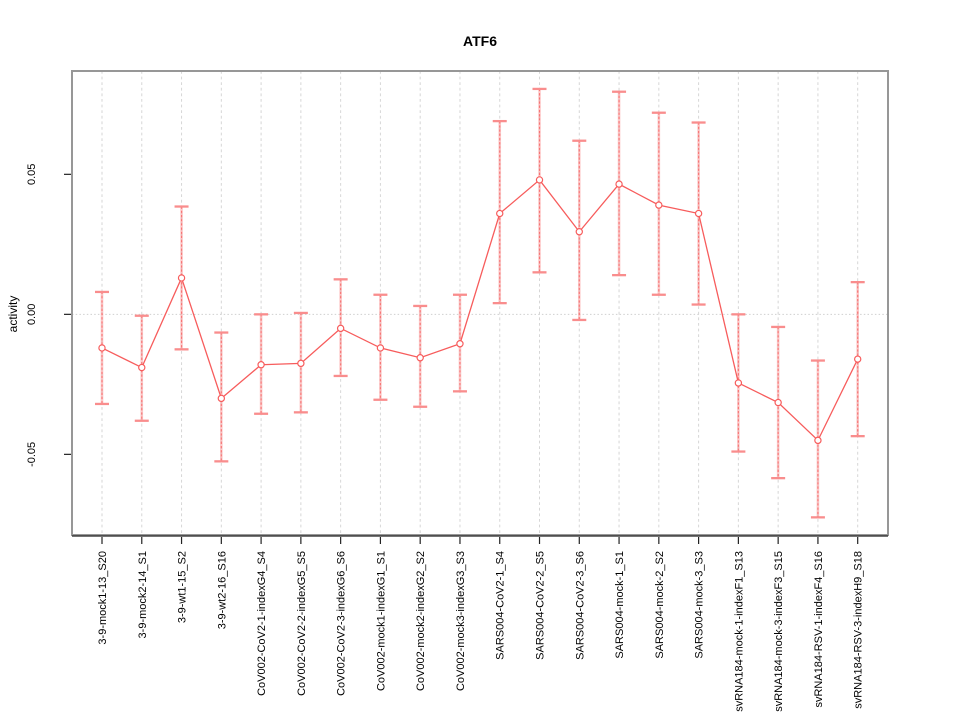 Image resolution: width=960 pixels, height=720 pixels. Describe the element at coordinates (222, 590) in the screenshot. I see `x-tick-label: 3-9-wt2-16_S16` at that location.